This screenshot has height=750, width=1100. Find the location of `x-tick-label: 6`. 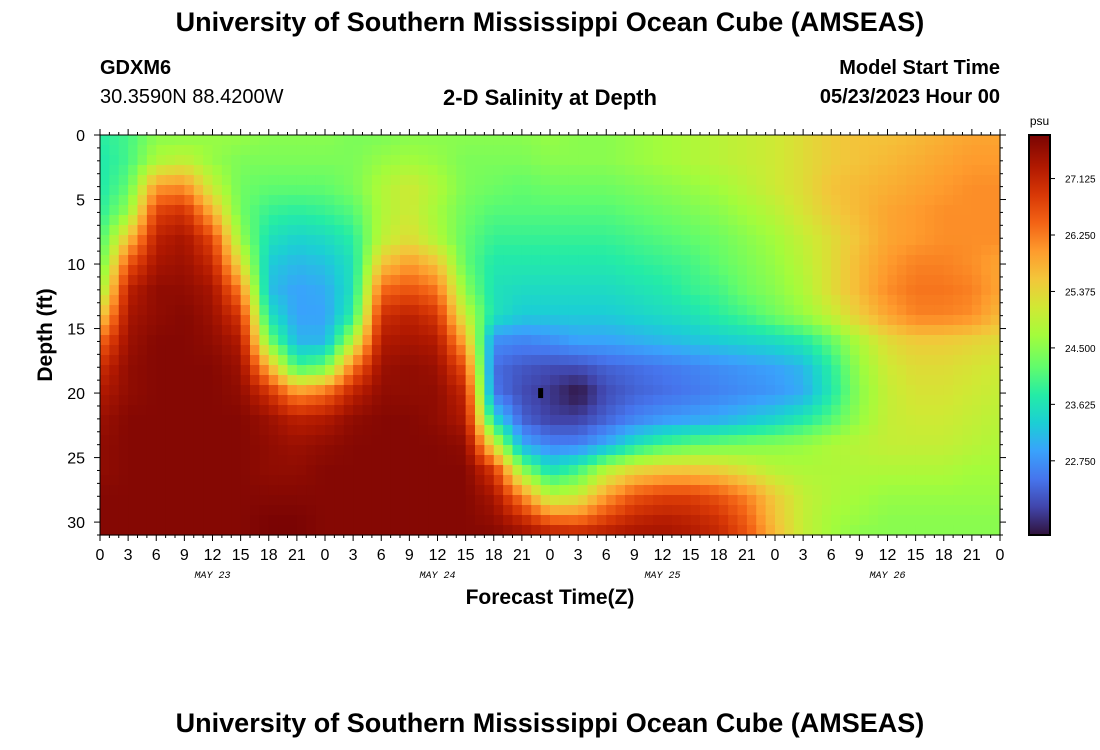

x-tick-label: 6 is located at coordinates (156, 555).